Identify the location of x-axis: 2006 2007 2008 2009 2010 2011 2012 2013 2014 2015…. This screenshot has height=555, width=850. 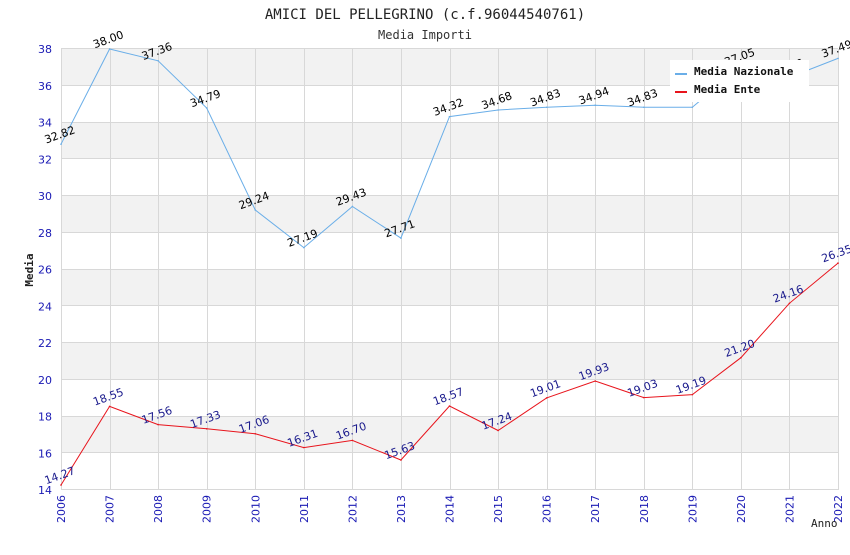
(450, 509).